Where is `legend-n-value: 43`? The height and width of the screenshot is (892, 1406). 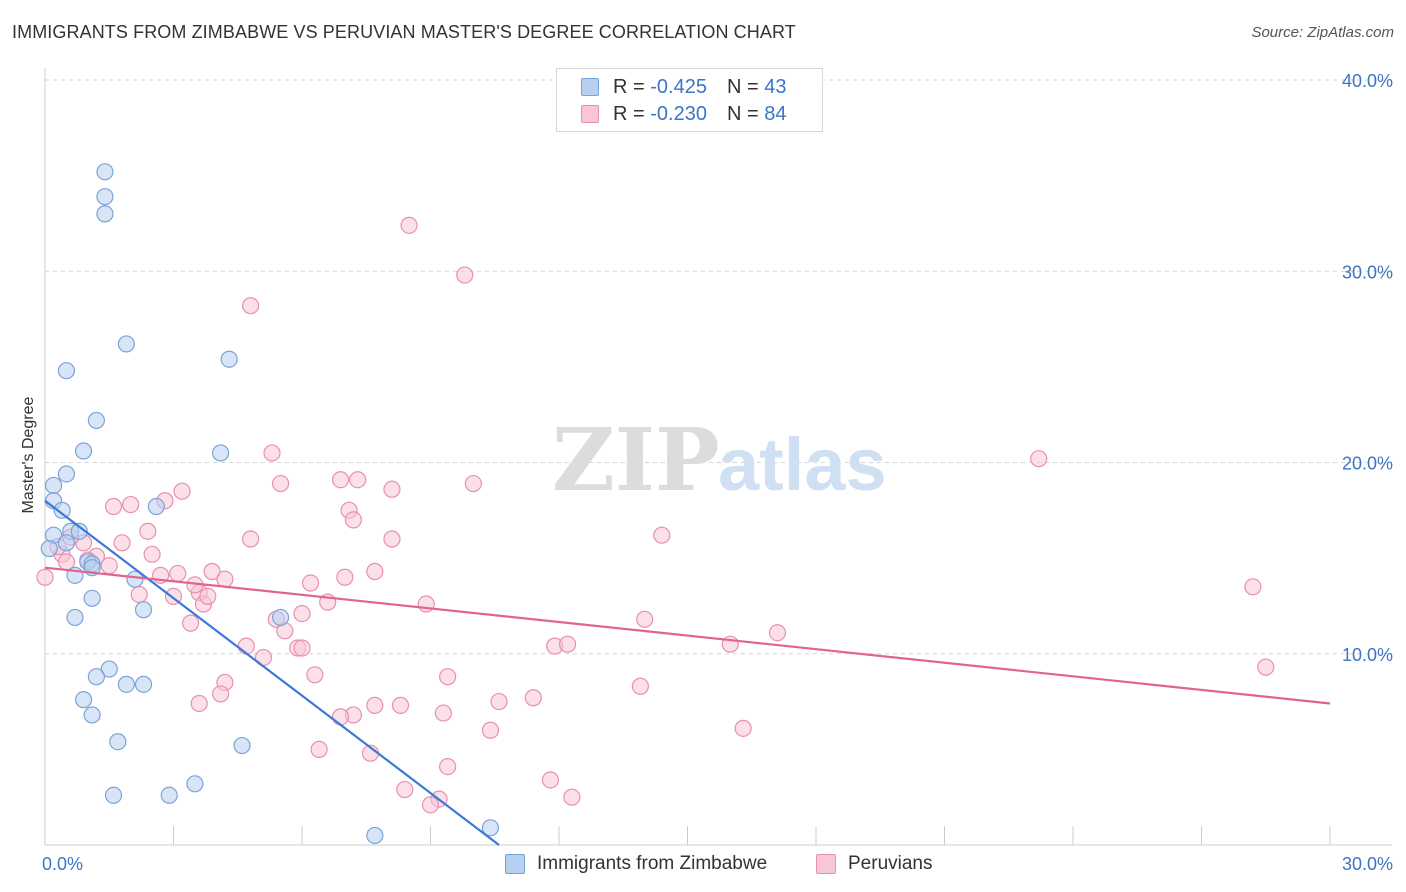 legend-n-value: 43 is located at coordinates (775, 86).